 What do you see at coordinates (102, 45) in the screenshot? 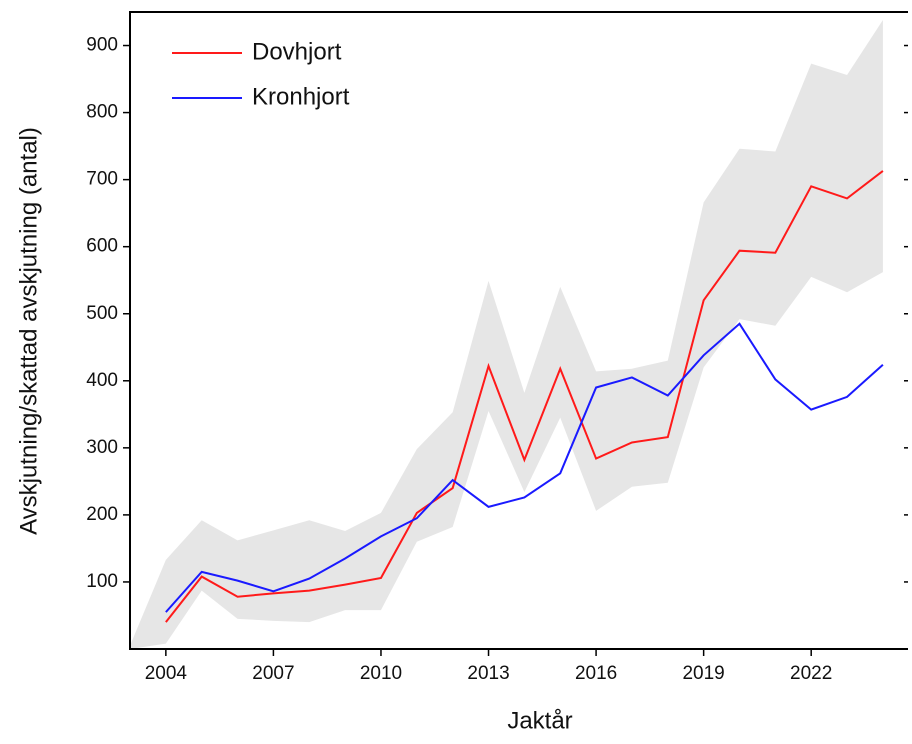
I see `y-tick-label: 900` at bounding box center [102, 45].